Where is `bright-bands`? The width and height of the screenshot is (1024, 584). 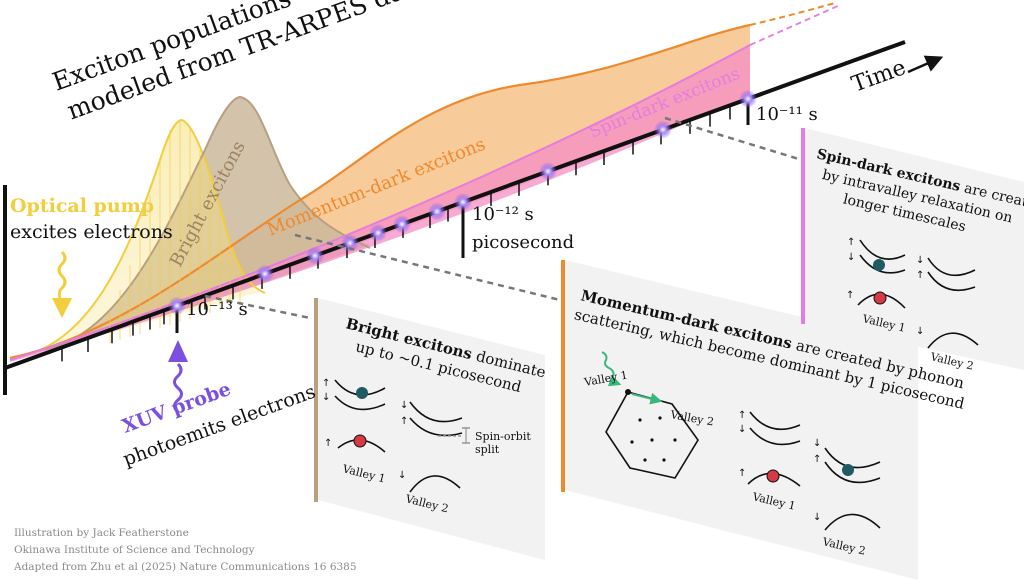 bright-bands is located at coordinates (402, 436).